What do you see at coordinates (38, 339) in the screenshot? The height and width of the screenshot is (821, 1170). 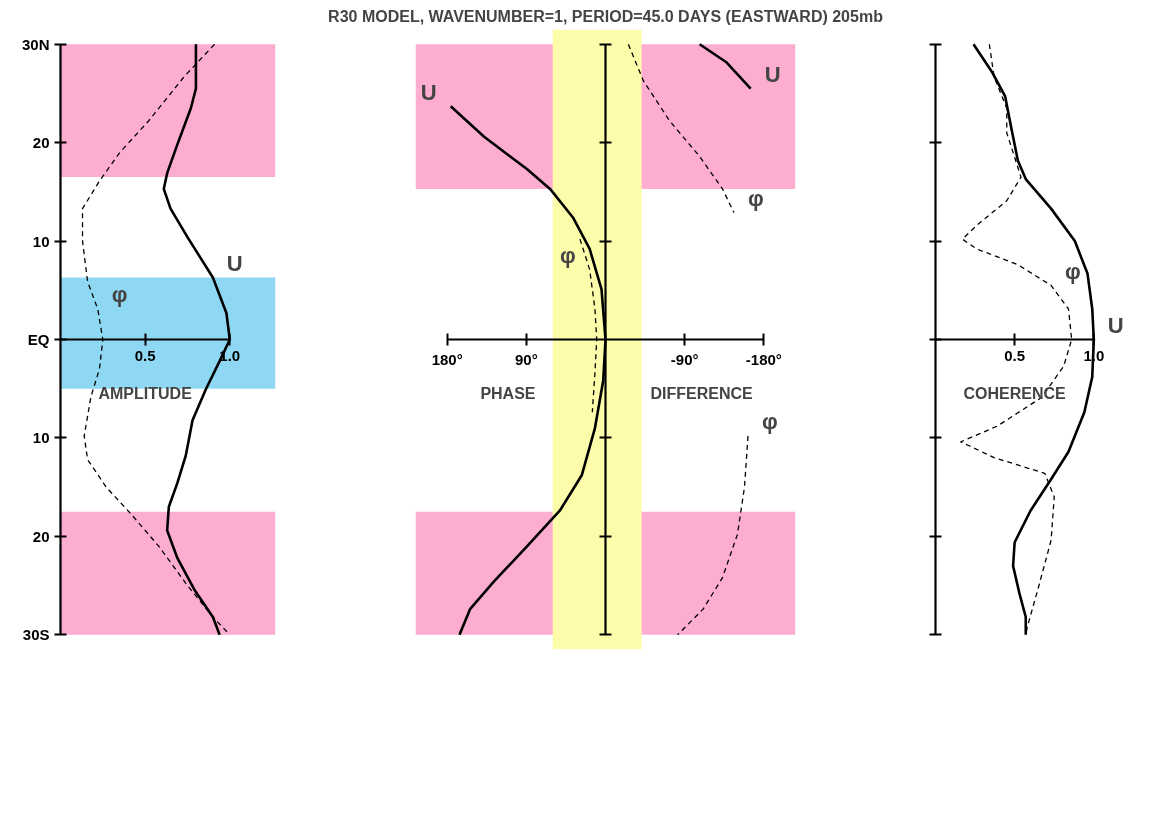 I see `y-tick-label: EQ` at bounding box center [38, 339].